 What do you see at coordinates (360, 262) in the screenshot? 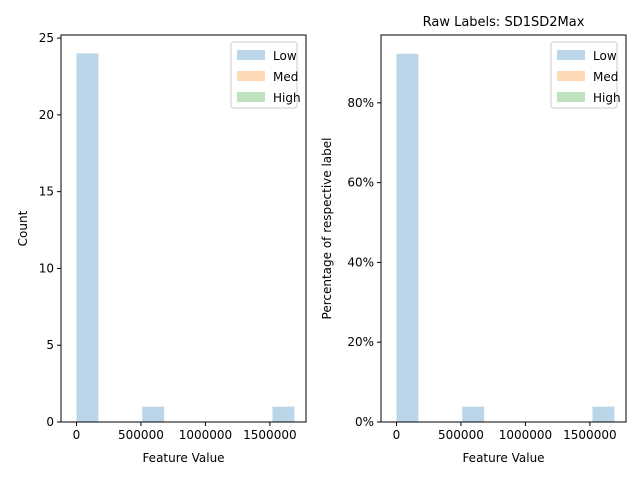
I see `y-tick-label: 40%` at bounding box center [360, 262].